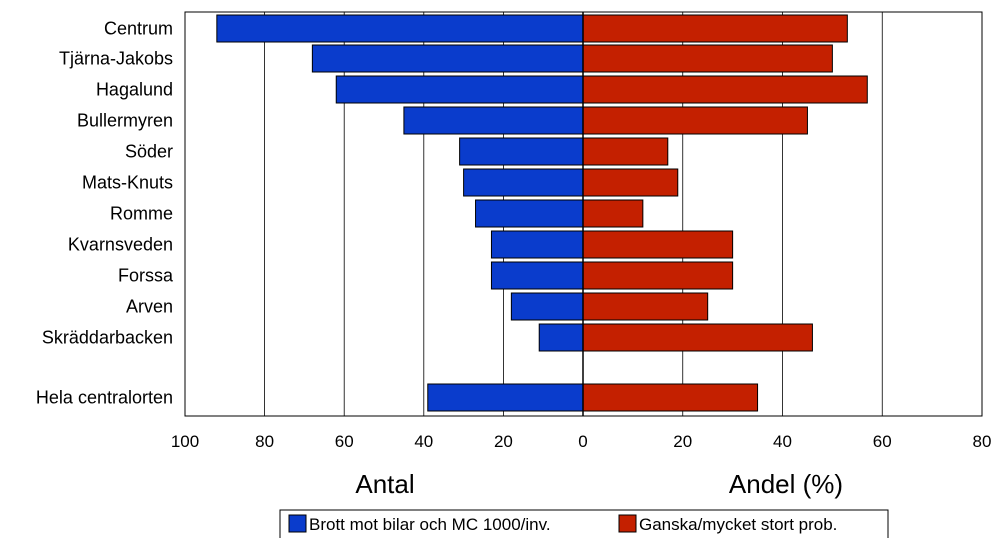 This screenshot has height=538, width=994. I want to click on category-label: Forssa, so click(146, 276).